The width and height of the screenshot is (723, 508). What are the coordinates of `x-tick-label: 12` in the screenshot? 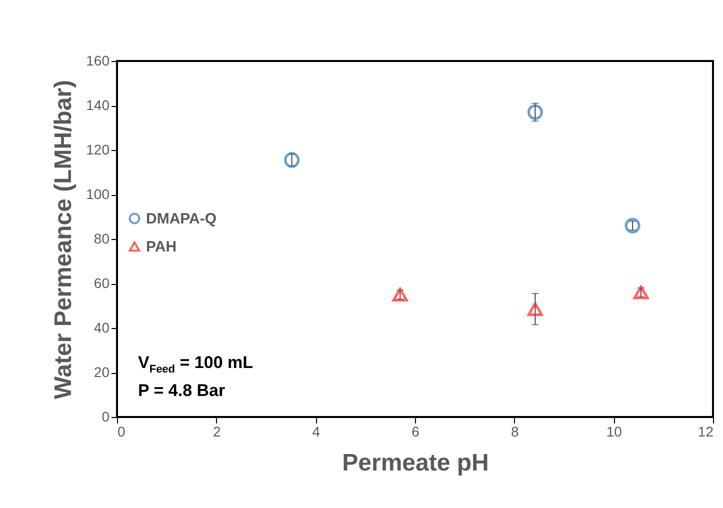 It's located at (706, 432).